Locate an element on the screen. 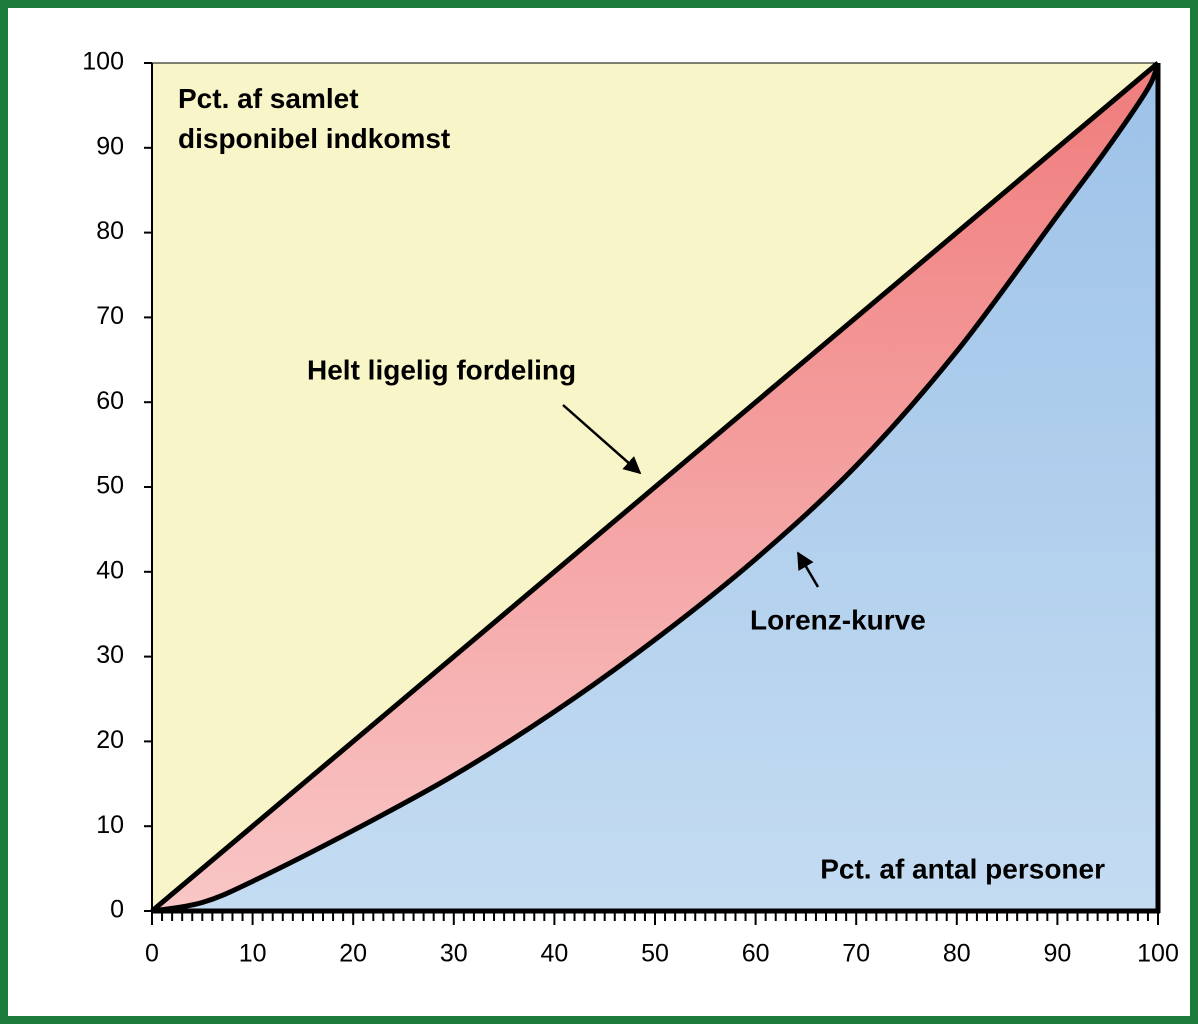 This screenshot has width=1198, height=1024. x-tick-label: 50 is located at coordinates (655, 954).